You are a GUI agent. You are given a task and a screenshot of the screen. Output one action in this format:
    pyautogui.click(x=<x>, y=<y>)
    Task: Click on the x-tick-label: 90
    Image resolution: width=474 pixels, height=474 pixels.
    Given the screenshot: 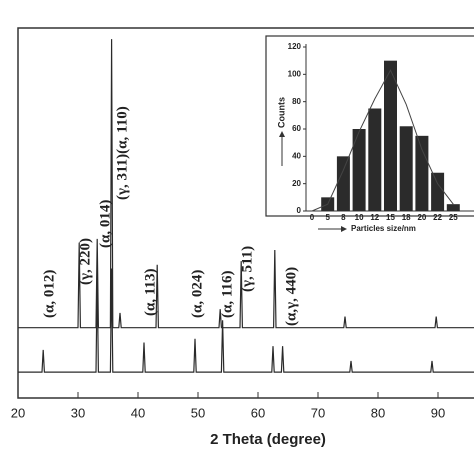 What is the action you would take?
    pyautogui.click(x=438, y=412)
    